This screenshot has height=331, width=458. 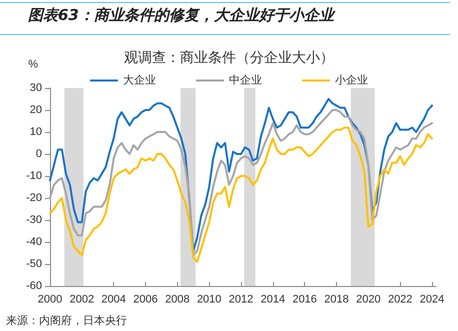 What do you see at coordinates (50, 300) in the screenshot?
I see `x-tick-label: 2000` at bounding box center [50, 300].